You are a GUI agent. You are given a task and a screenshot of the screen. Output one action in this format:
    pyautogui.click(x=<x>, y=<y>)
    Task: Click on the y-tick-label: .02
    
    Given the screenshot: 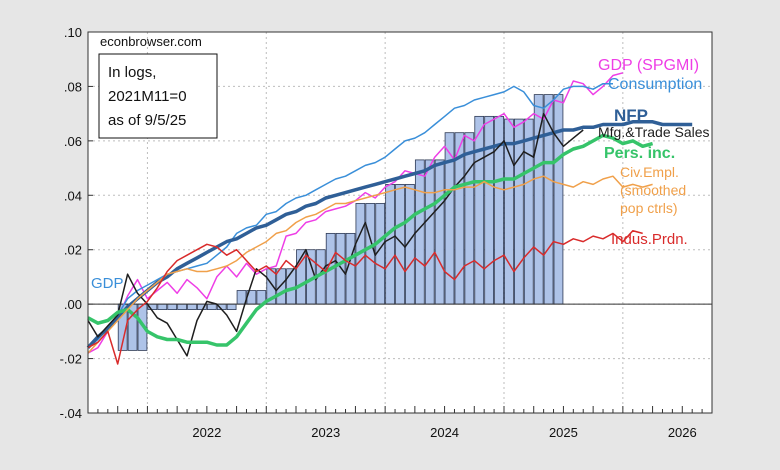 What is the action you would take?
    pyautogui.click(x=73, y=250)
    